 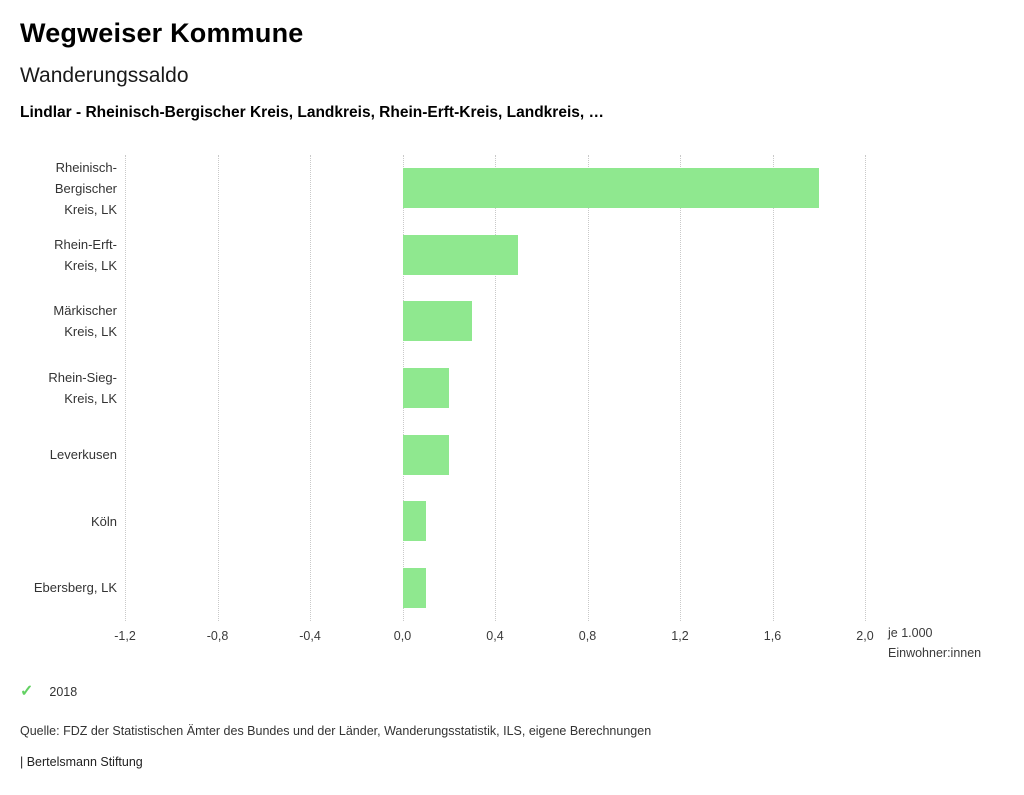 I want to click on category-label: Rhein-Erft- Kreis, LK, so click(x=85, y=254).